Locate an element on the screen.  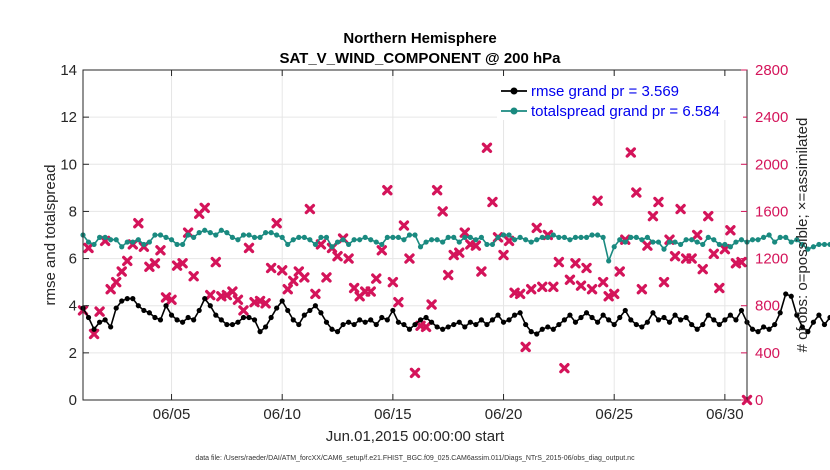
y-tick-label: 8 is located at coordinates (73, 211).